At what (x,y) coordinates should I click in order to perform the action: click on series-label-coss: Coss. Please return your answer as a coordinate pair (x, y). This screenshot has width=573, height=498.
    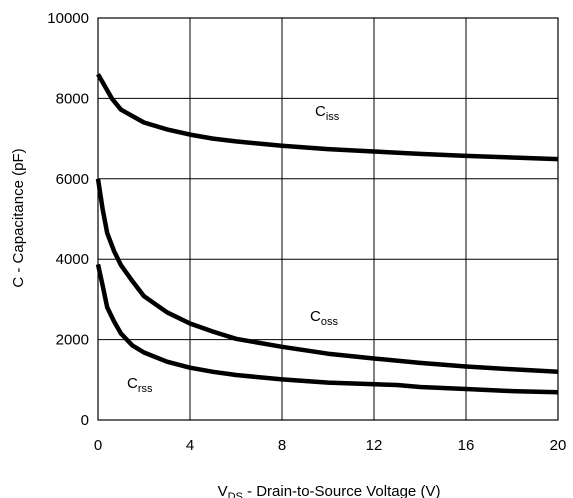
    Looking at the image, I should click on (324, 318).